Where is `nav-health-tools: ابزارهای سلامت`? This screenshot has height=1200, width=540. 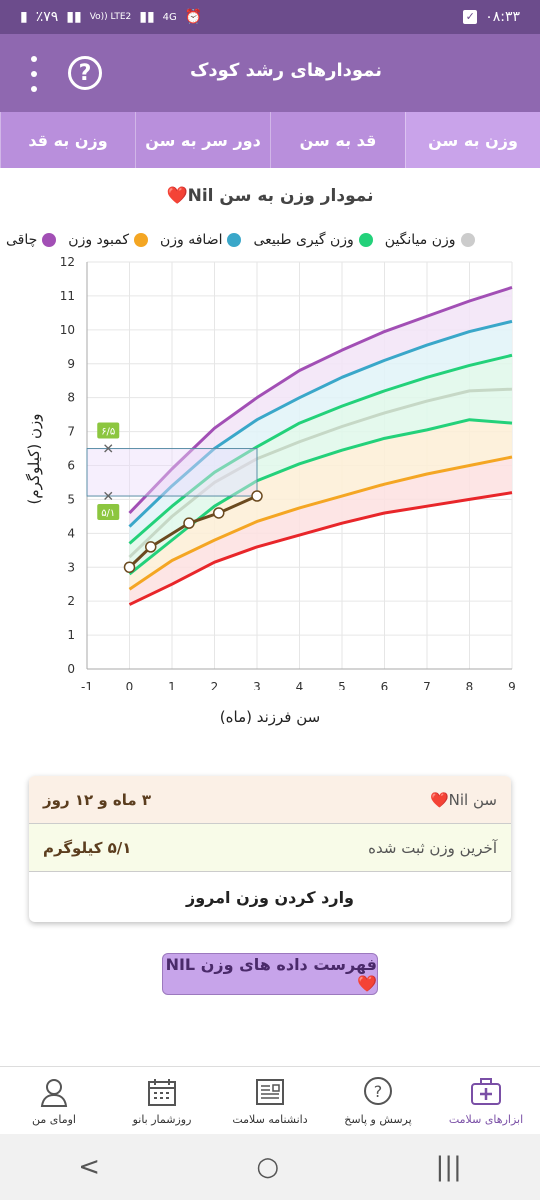
nav-health-tools: ابزارهای سلامت is located at coordinates (486, 1100).